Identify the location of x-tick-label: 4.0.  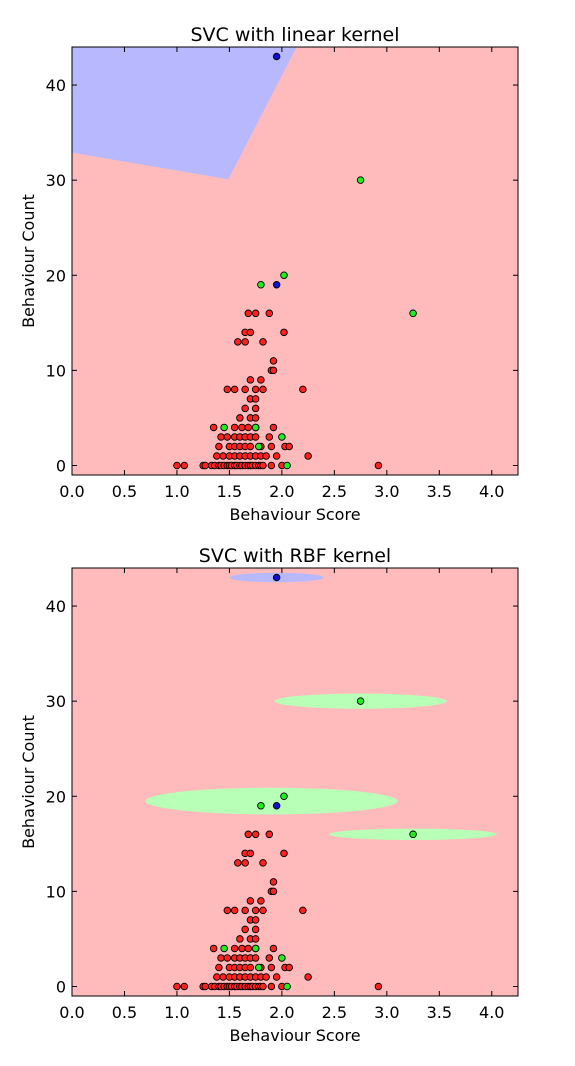
(491, 1012).